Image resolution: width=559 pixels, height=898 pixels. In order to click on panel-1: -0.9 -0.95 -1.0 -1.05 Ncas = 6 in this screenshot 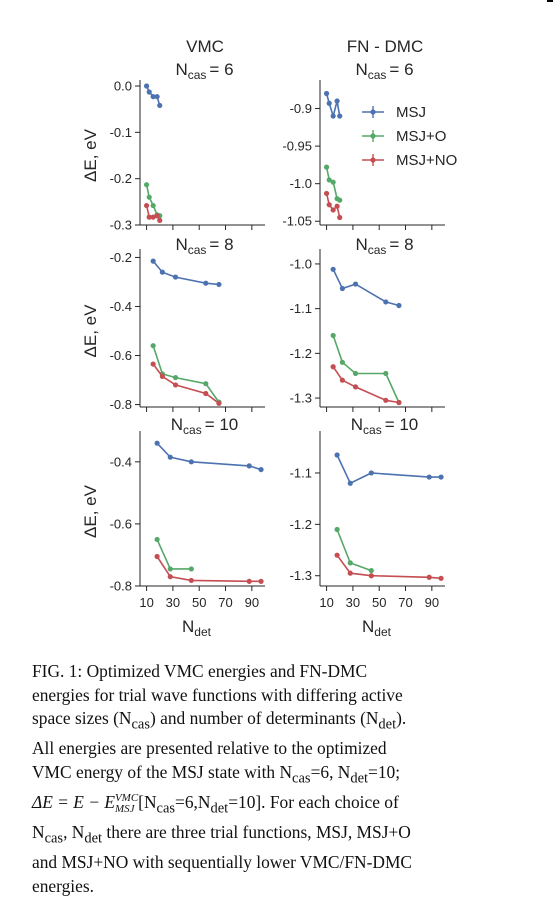, I will do `click(363, 145)`.